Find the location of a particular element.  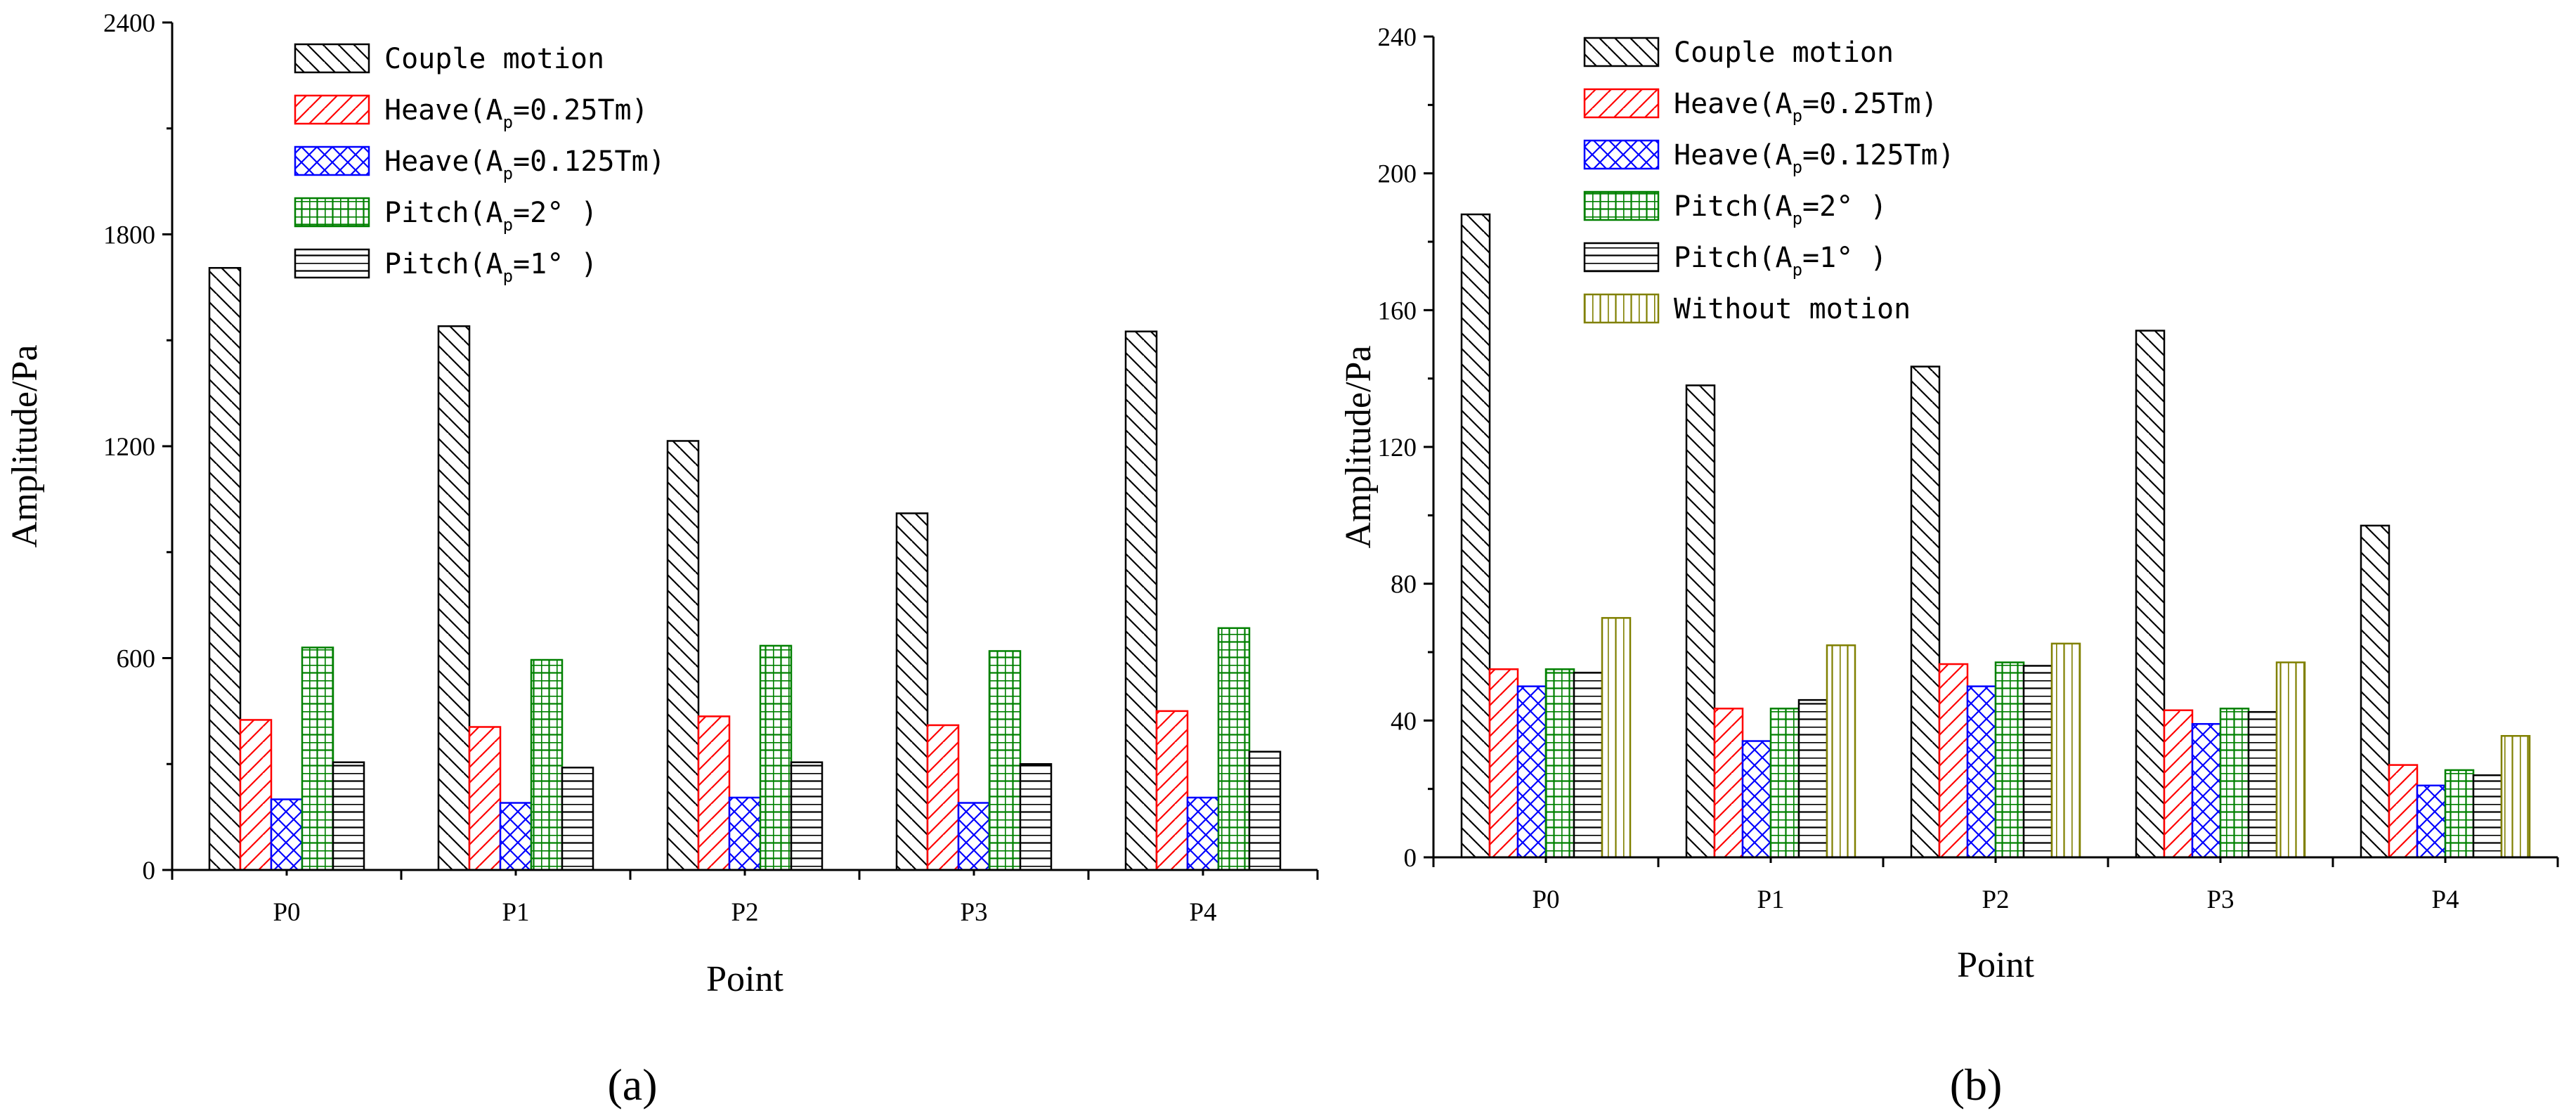

y-tick-label: 40 is located at coordinates (1404, 721).